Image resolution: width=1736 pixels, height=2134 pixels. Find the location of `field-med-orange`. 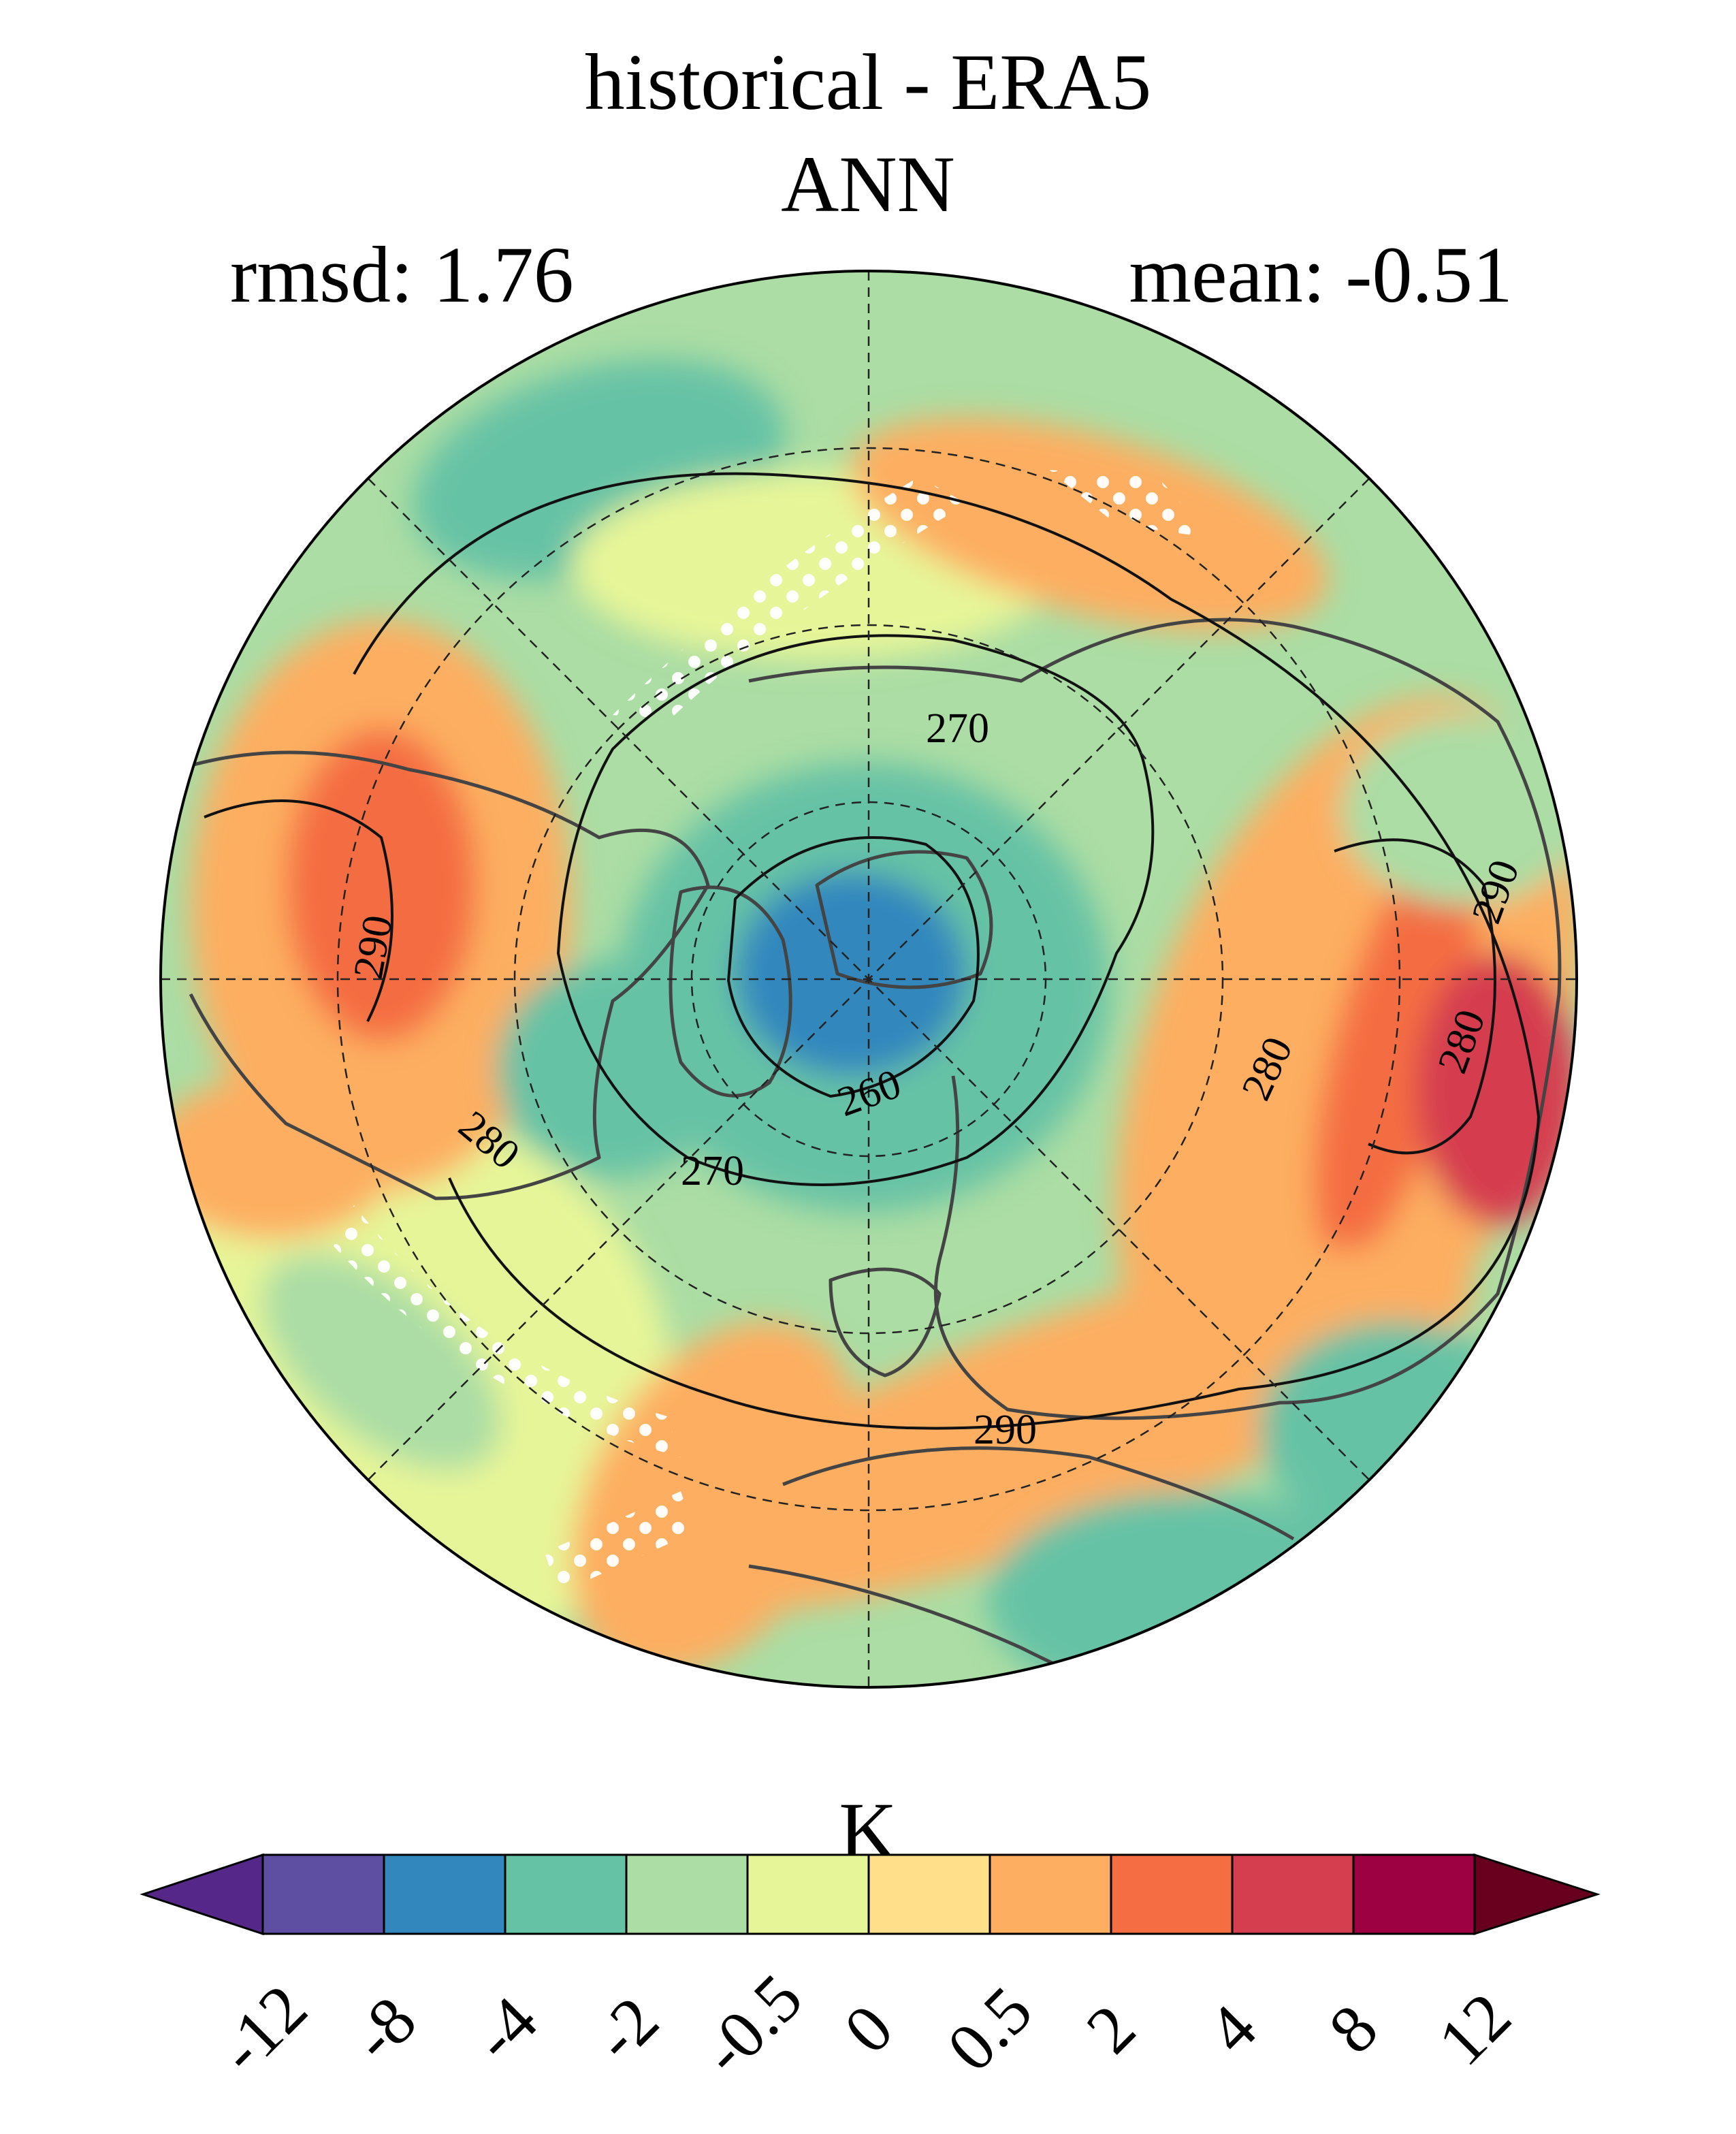

field-med-orange is located at coordinates (1055, 1430).